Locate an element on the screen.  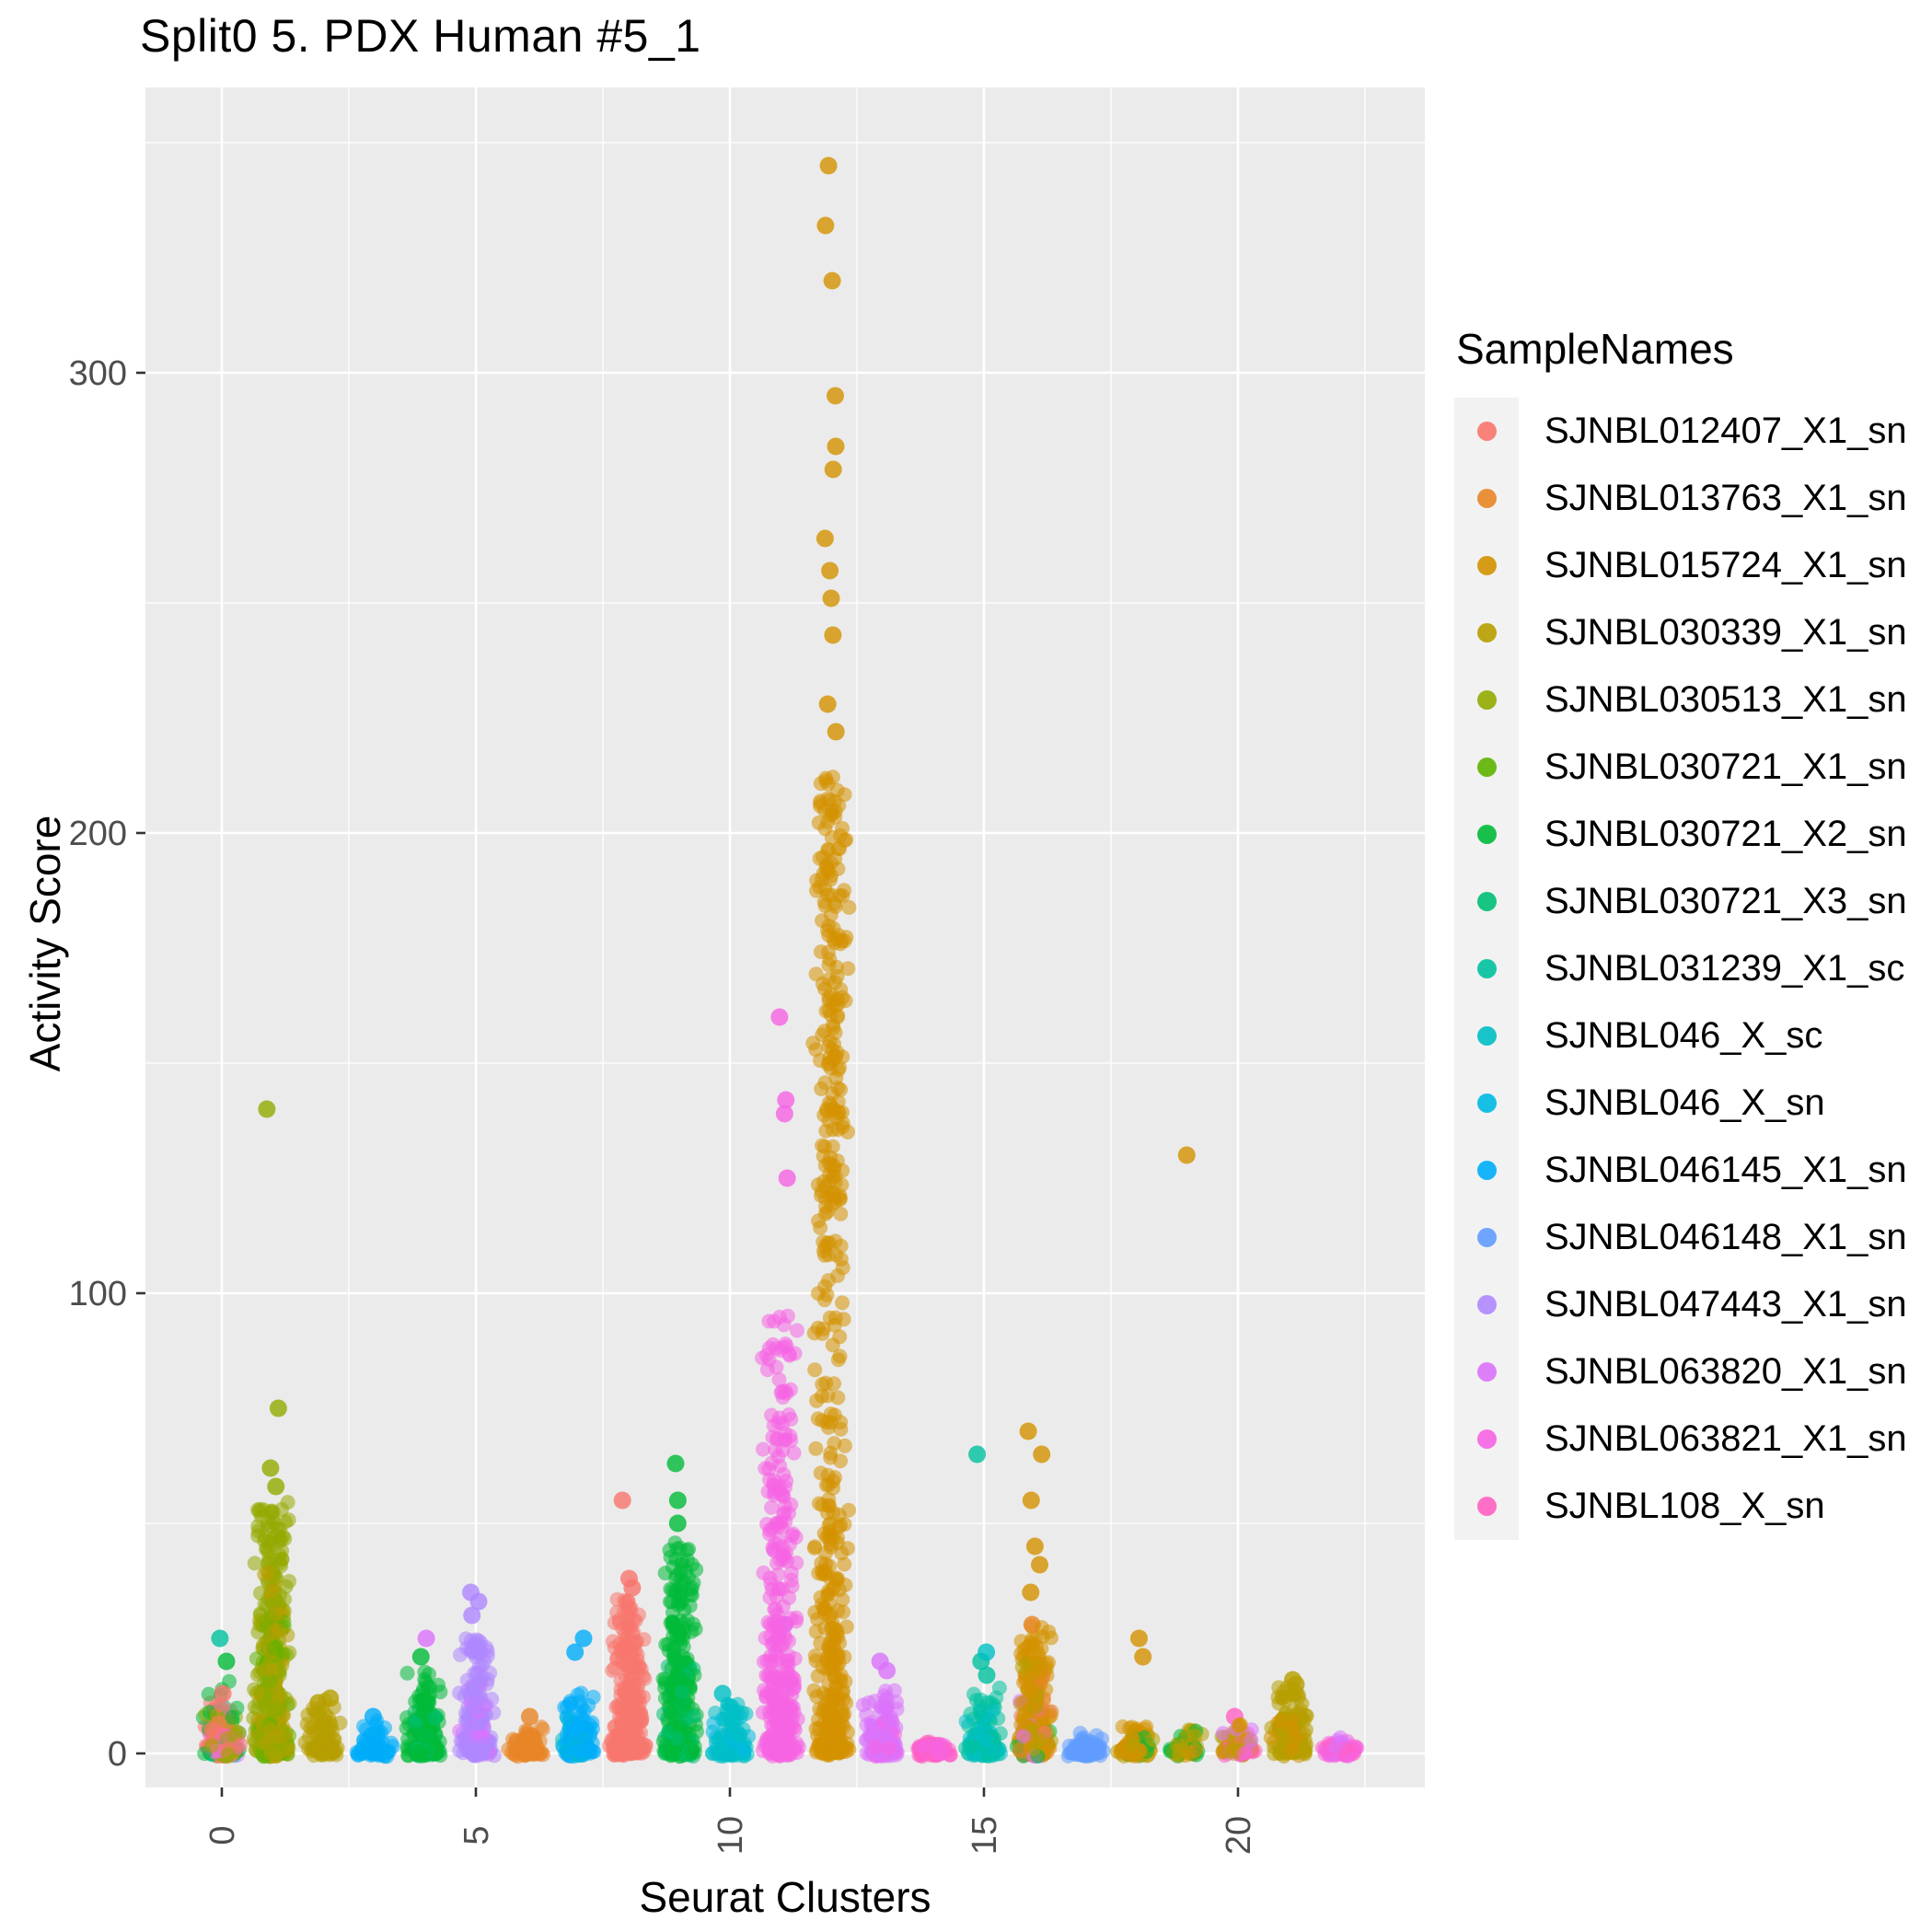
legend-item-label: SJNBL108_X_sn is located at coordinates (1685, 1506).